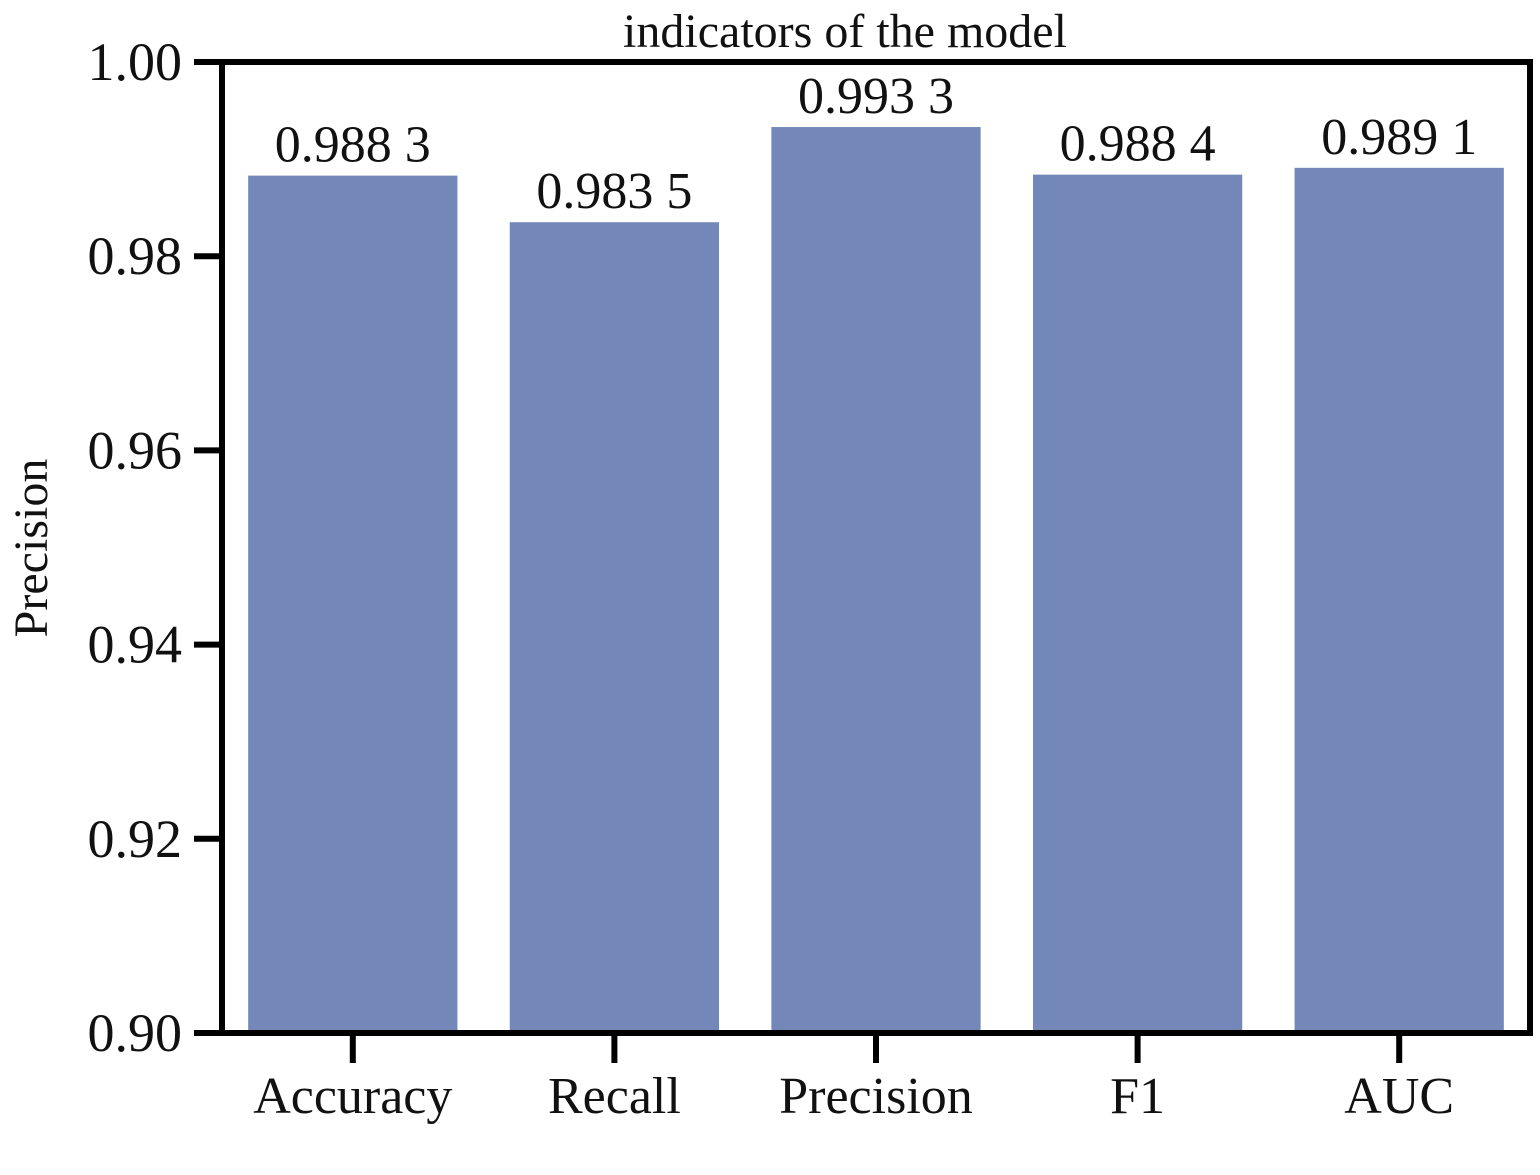 This screenshot has height=1175, width=1540. What do you see at coordinates (135, 1033) in the screenshot?
I see `y-tick-label: 0.90` at bounding box center [135, 1033].